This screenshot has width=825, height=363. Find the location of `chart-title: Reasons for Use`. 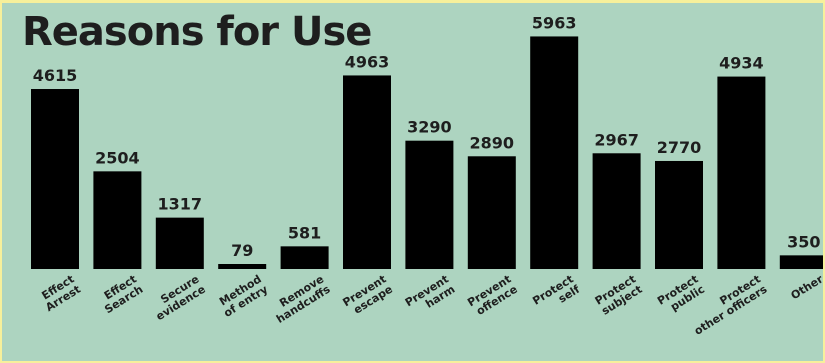

chart-title: Reasons for Use is located at coordinates (197, 32).